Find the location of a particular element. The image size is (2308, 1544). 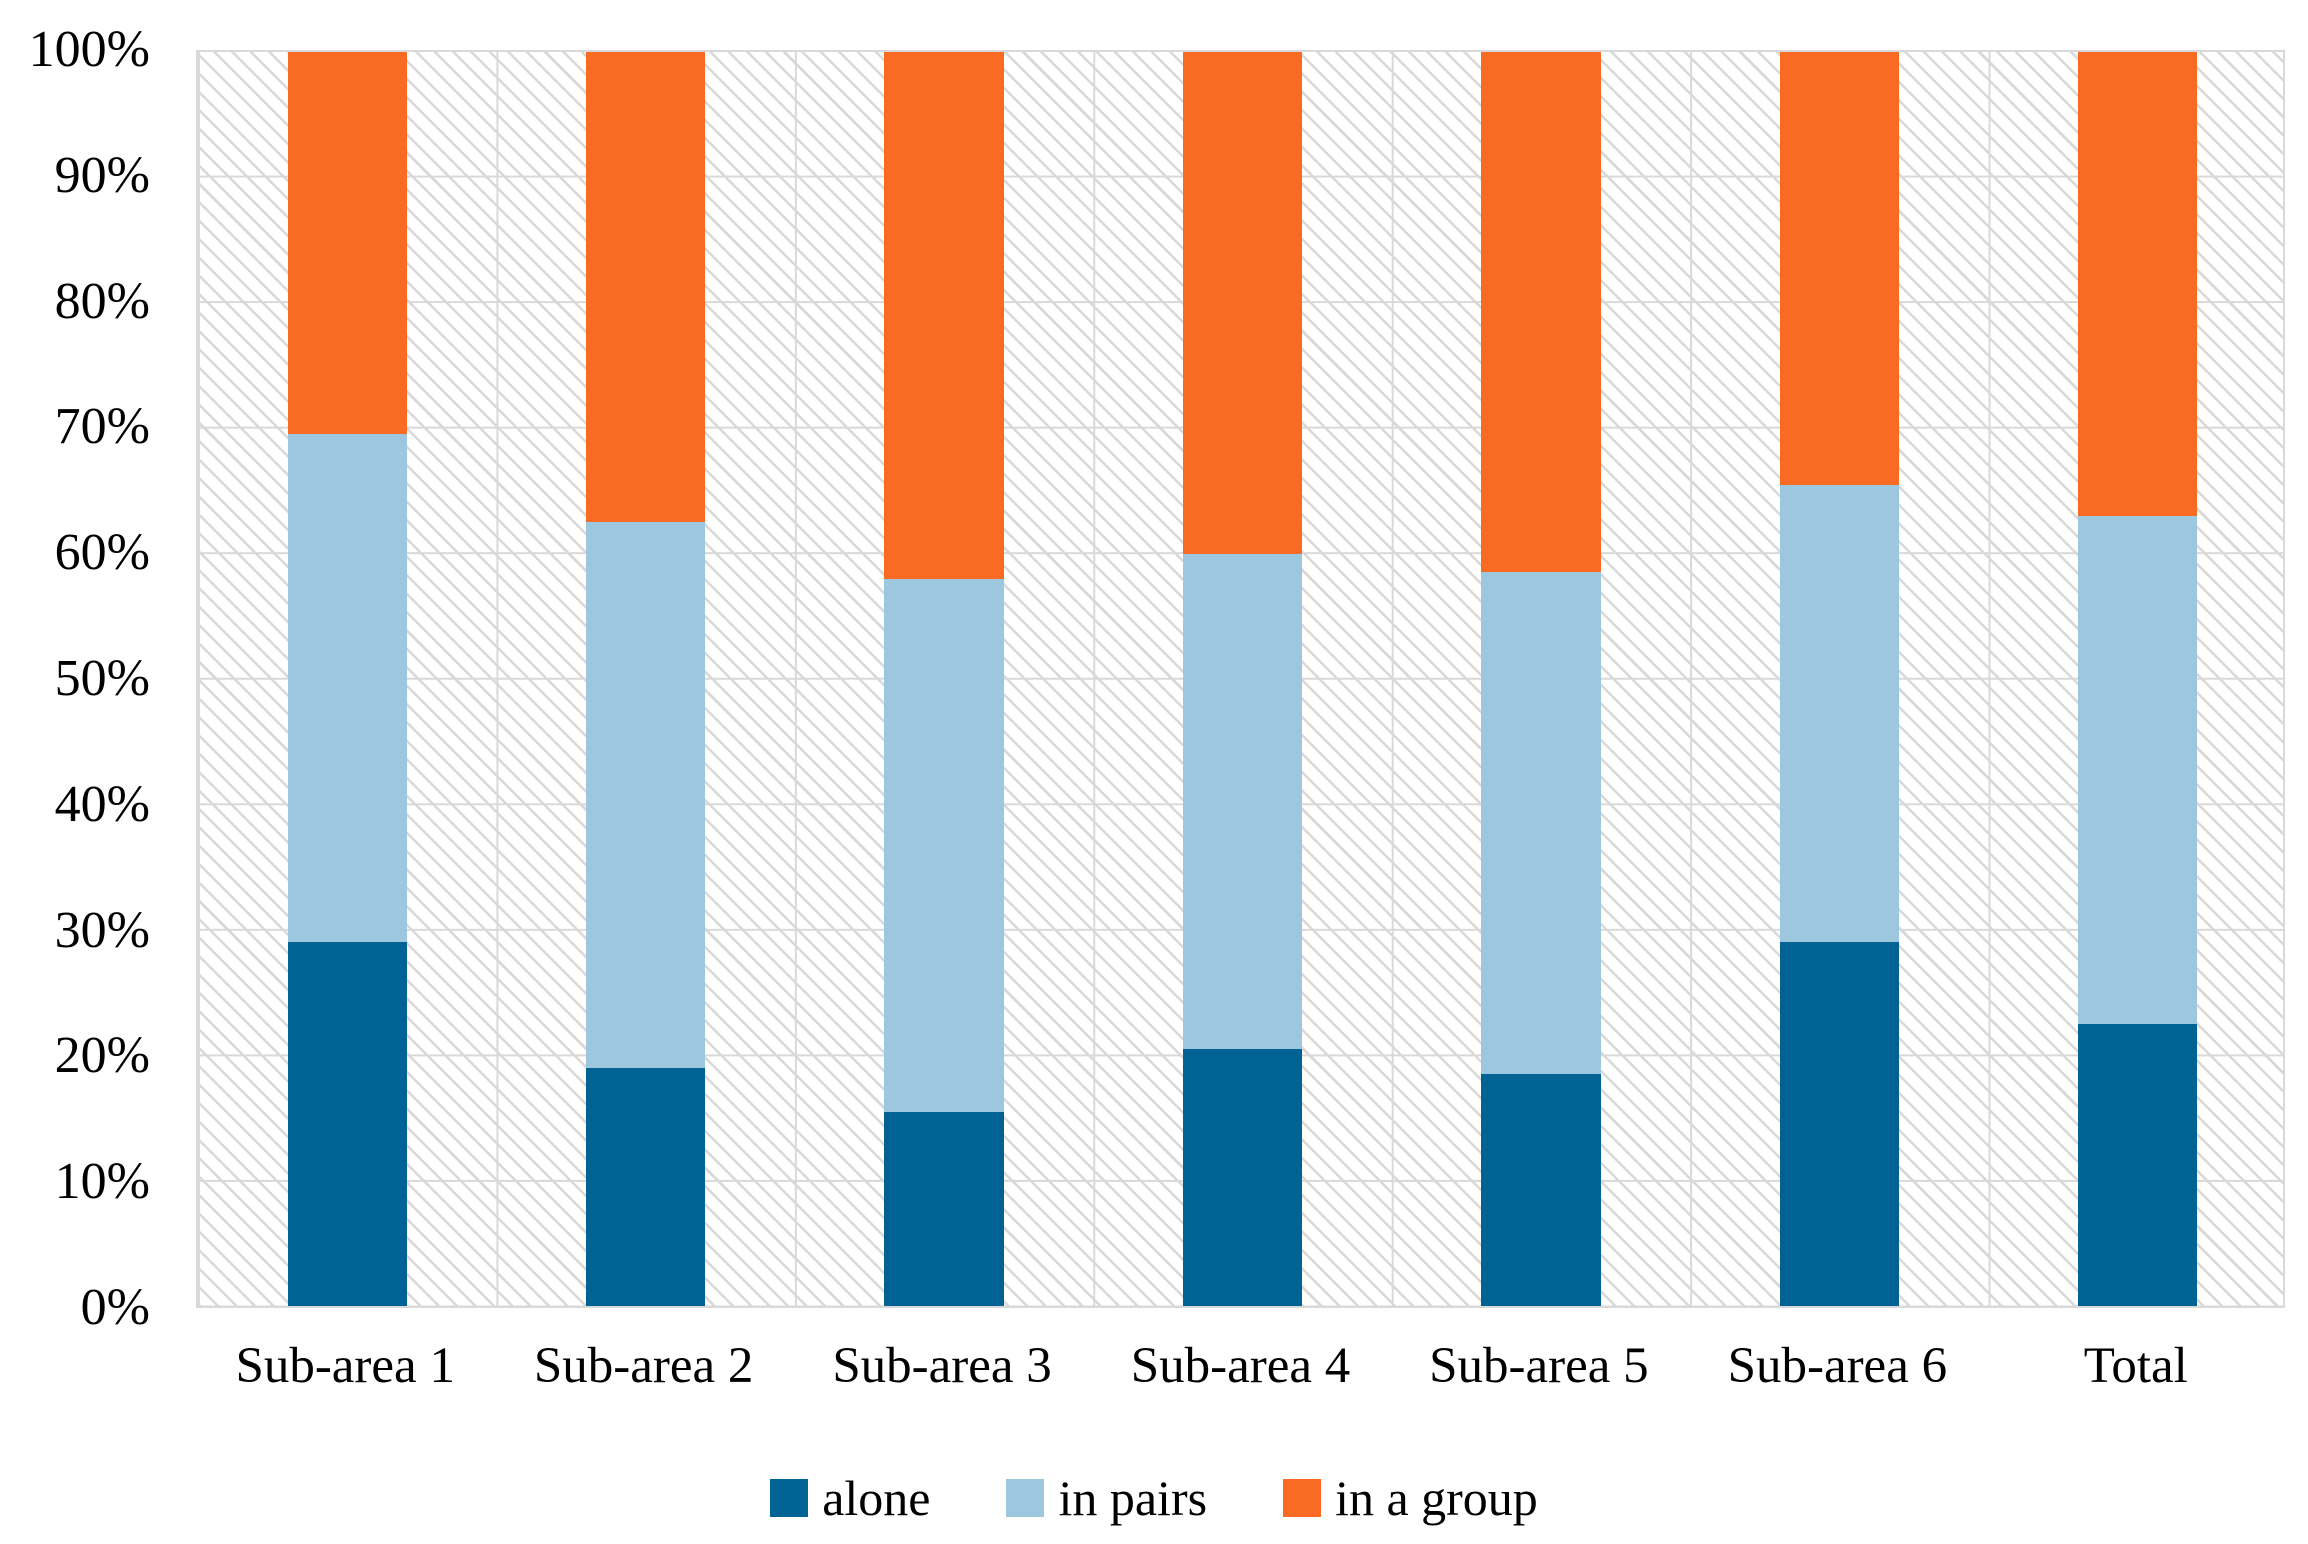

y-tick-label: 0% is located at coordinates (115, 1307).